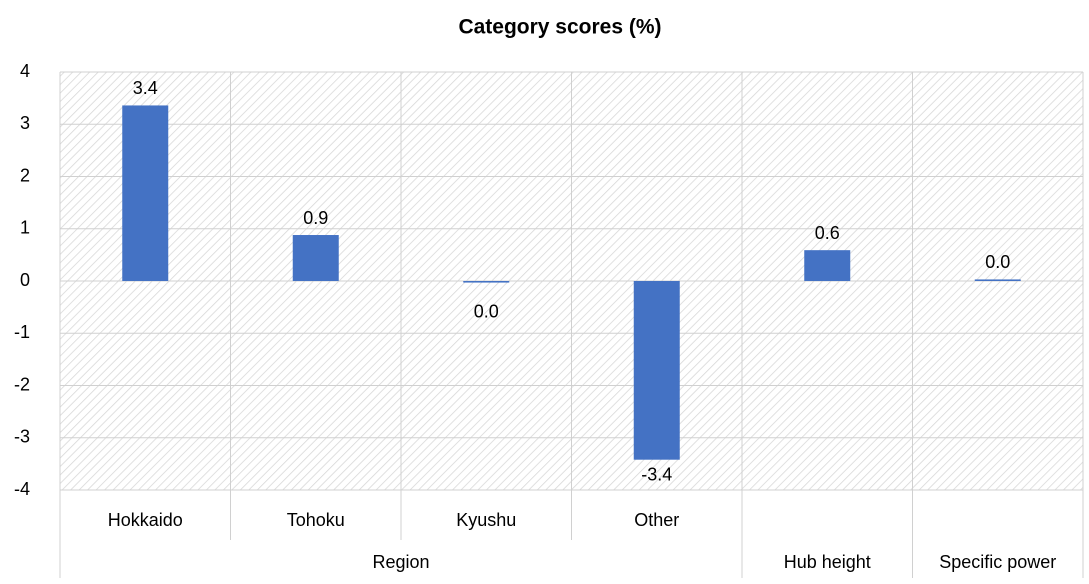 The height and width of the screenshot is (584, 1089). What do you see at coordinates (22, 437) in the screenshot?
I see `y-tick-label: -3` at bounding box center [22, 437].